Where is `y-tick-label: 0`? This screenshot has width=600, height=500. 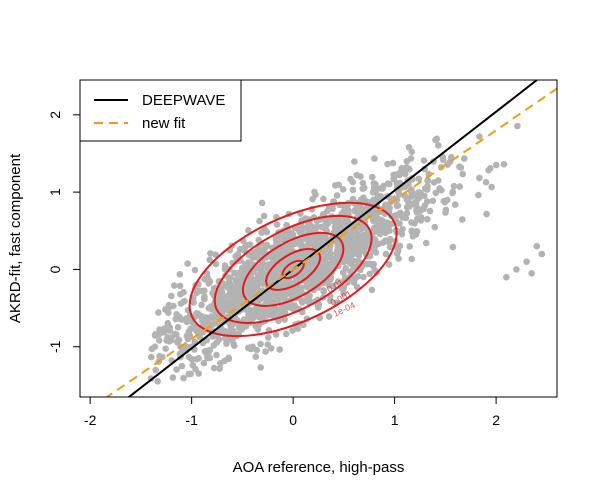 y-tick-label: 0 is located at coordinates (55, 269).